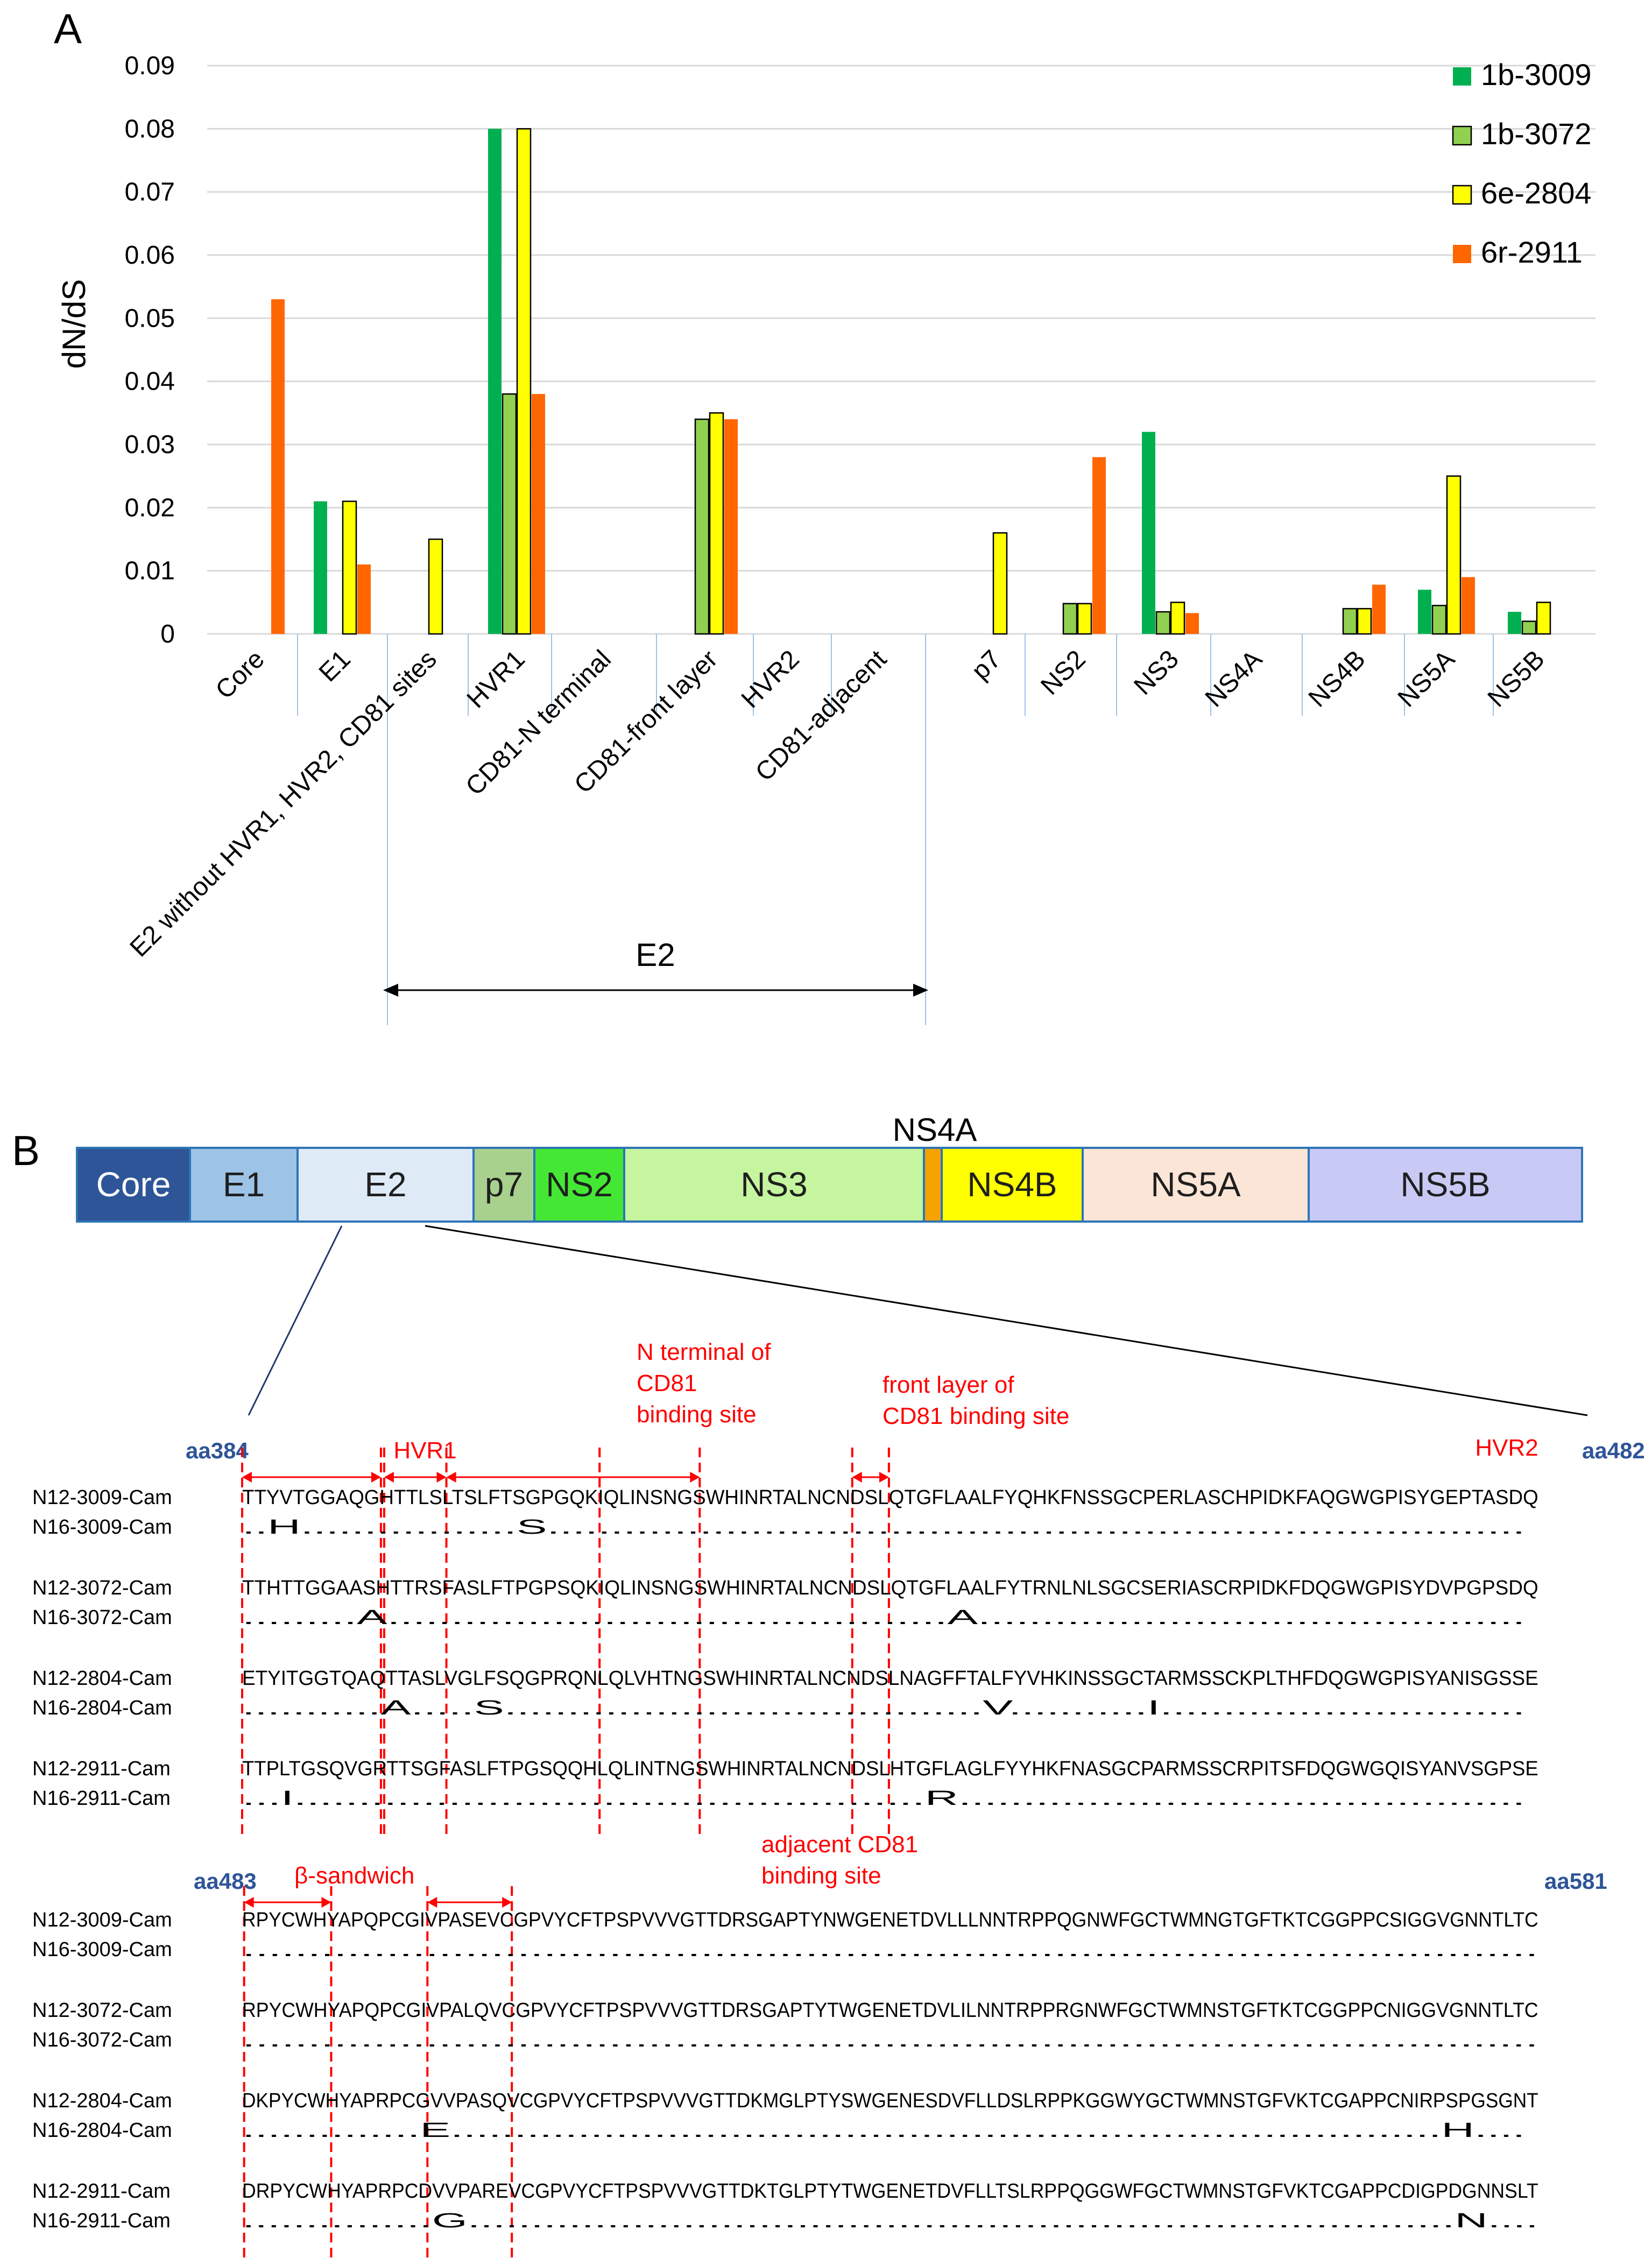  I want to click on bar-1b-3009-hvr1, so click(495, 382).